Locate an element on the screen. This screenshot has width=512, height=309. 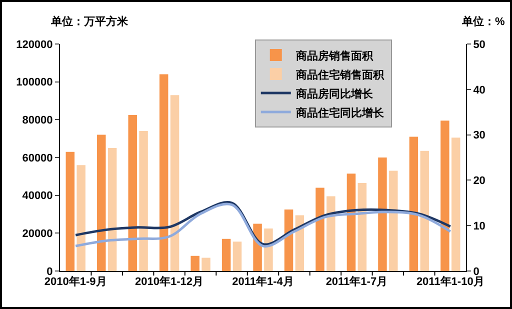
y-axis-title: 单位：万平方米 is located at coordinates (89, 21).